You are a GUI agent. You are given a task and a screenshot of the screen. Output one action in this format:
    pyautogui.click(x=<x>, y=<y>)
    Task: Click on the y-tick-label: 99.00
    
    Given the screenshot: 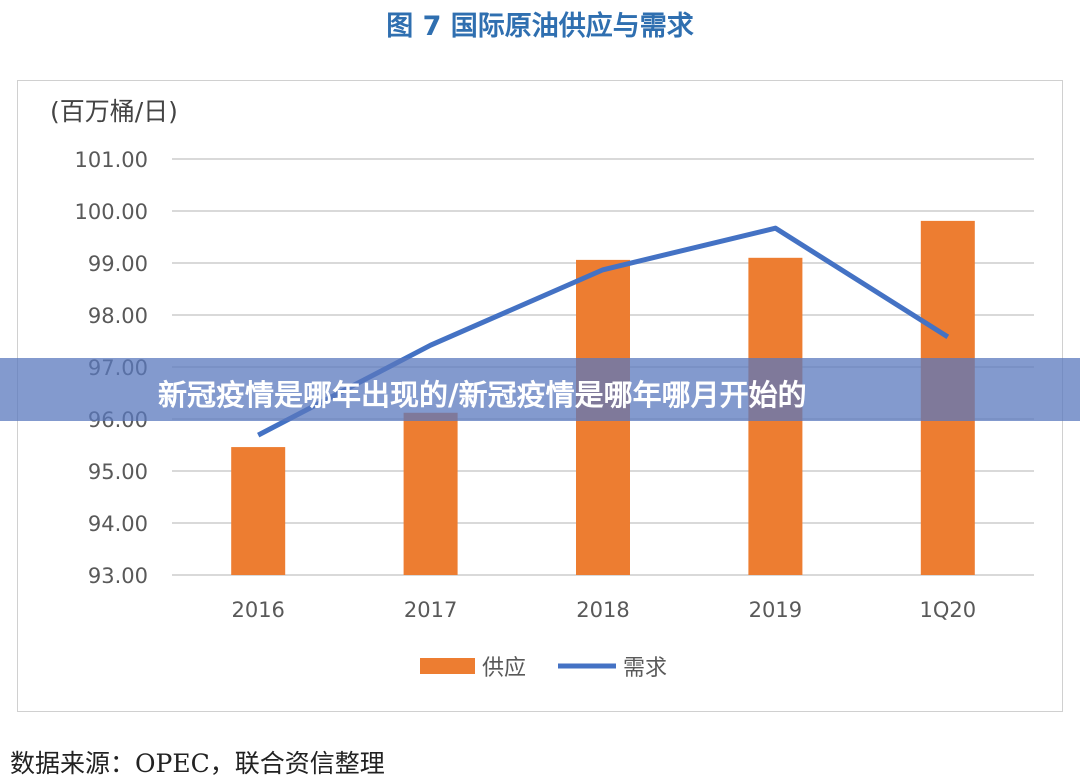 What is the action you would take?
    pyautogui.click(x=118, y=264)
    